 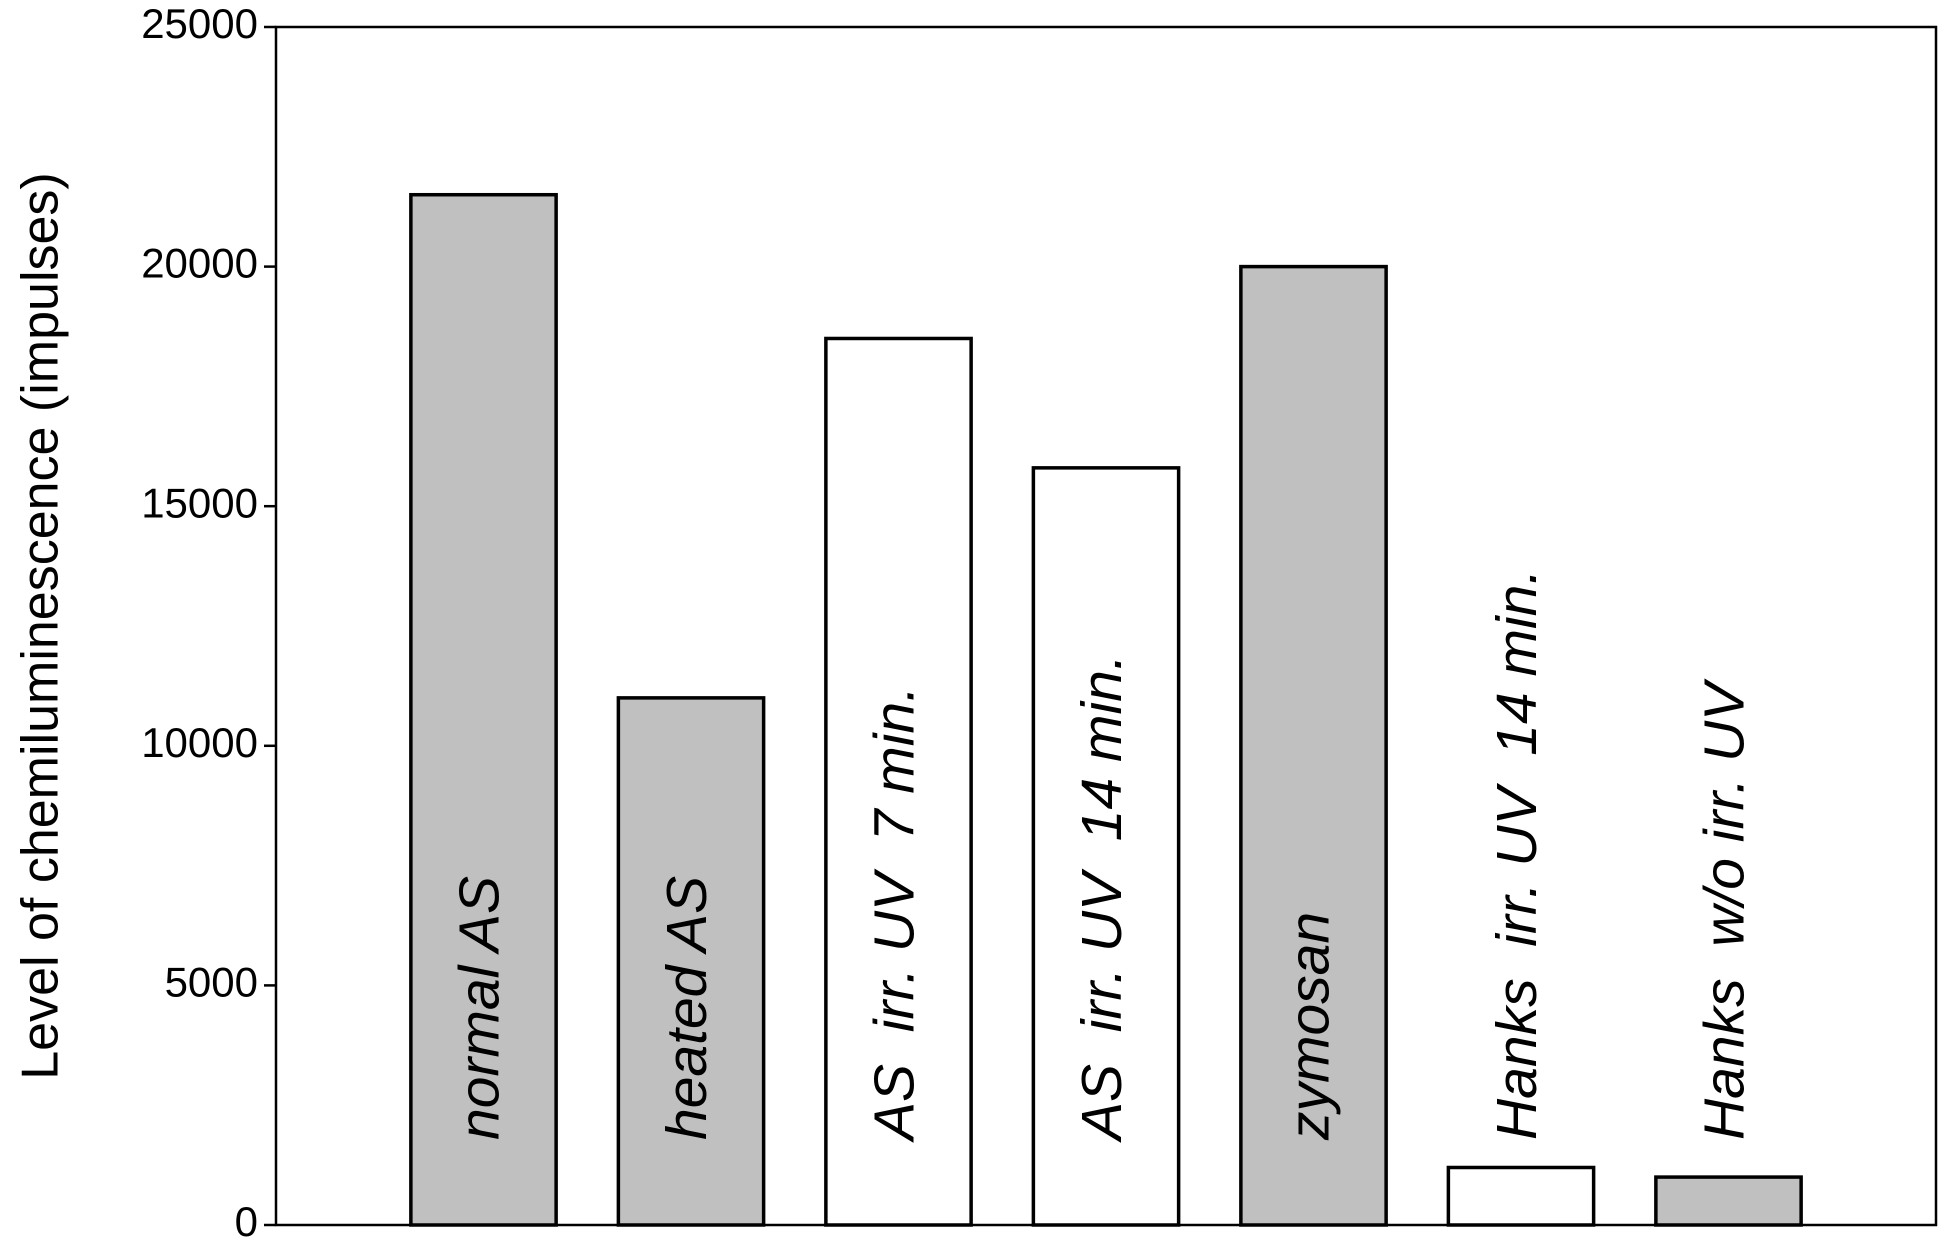 I want to click on category-label: heated AS, so click(x=687, y=1008).